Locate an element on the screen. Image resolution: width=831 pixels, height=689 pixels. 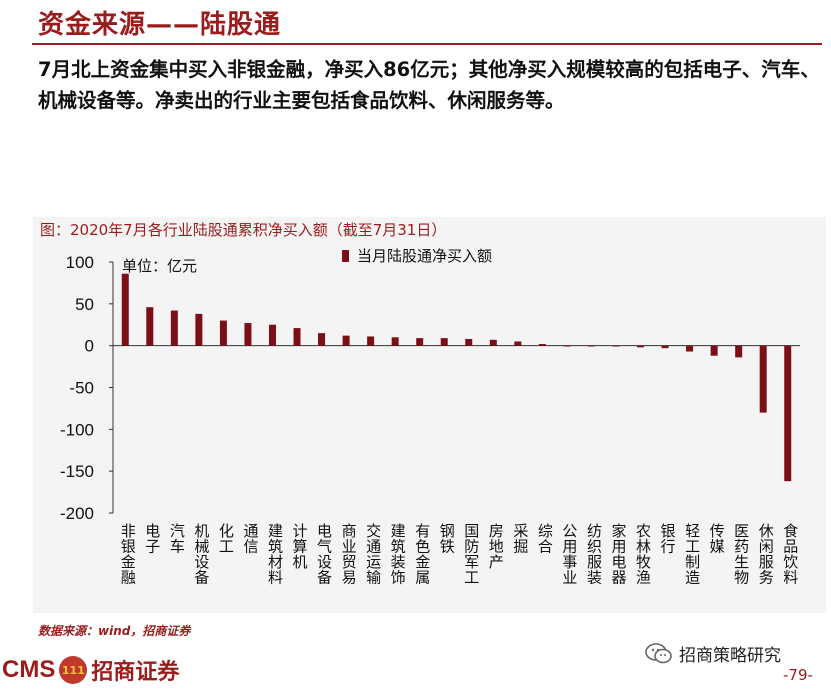
x-tick-label: 休闲服务 is located at coordinates (766, 554).